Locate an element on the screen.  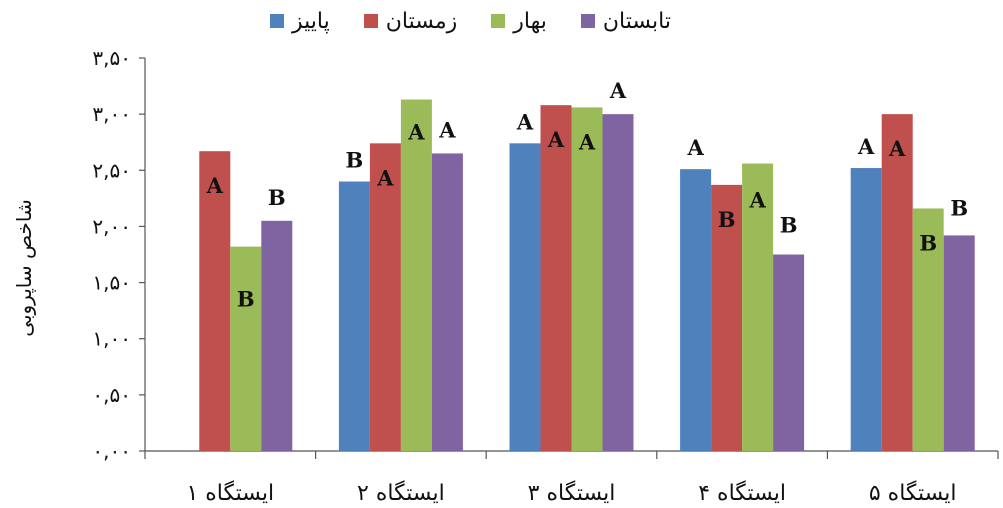
legend-label: پاییز is located at coordinates (311, 21).